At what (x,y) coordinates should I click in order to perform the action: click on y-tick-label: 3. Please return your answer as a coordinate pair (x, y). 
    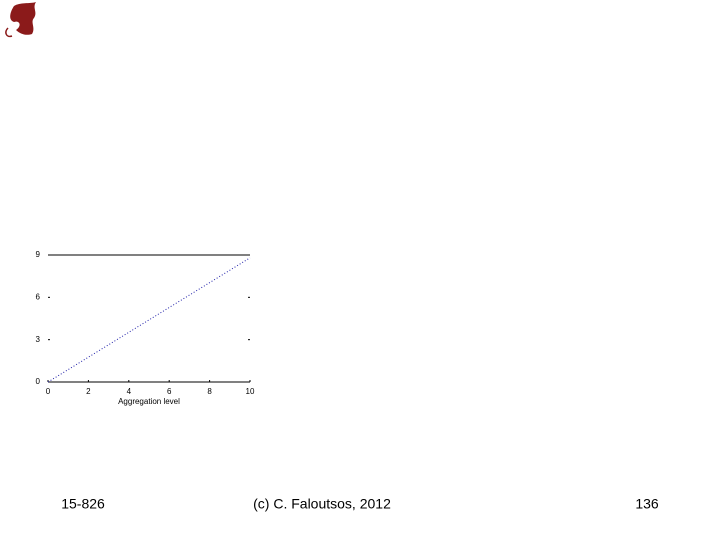
    Looking at the image, I should click on (38, 339).